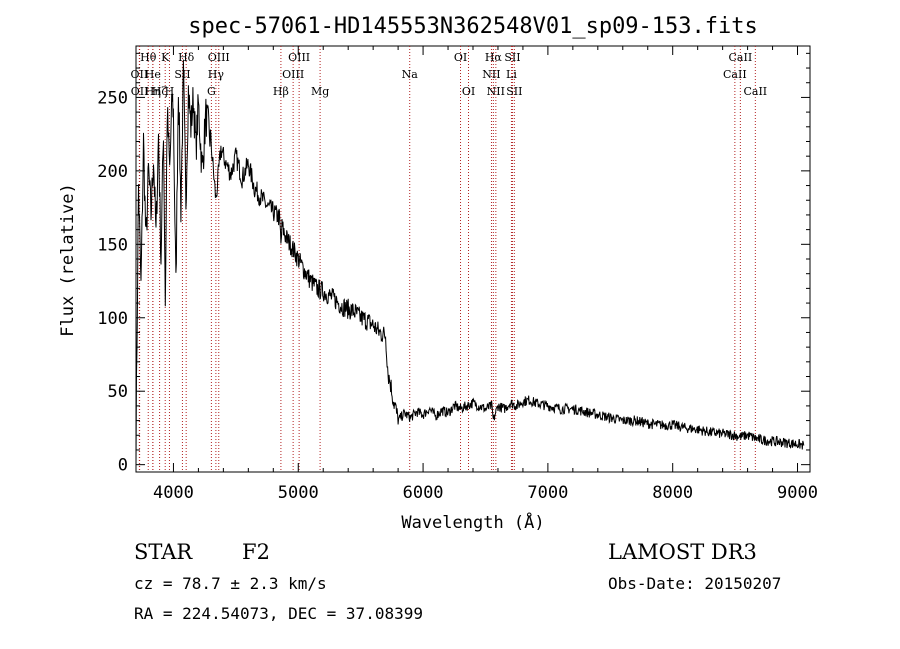  Describe the element at coordinates (118, 392) in the screenshot. I see `y-tick-label-1: 50` at that location.